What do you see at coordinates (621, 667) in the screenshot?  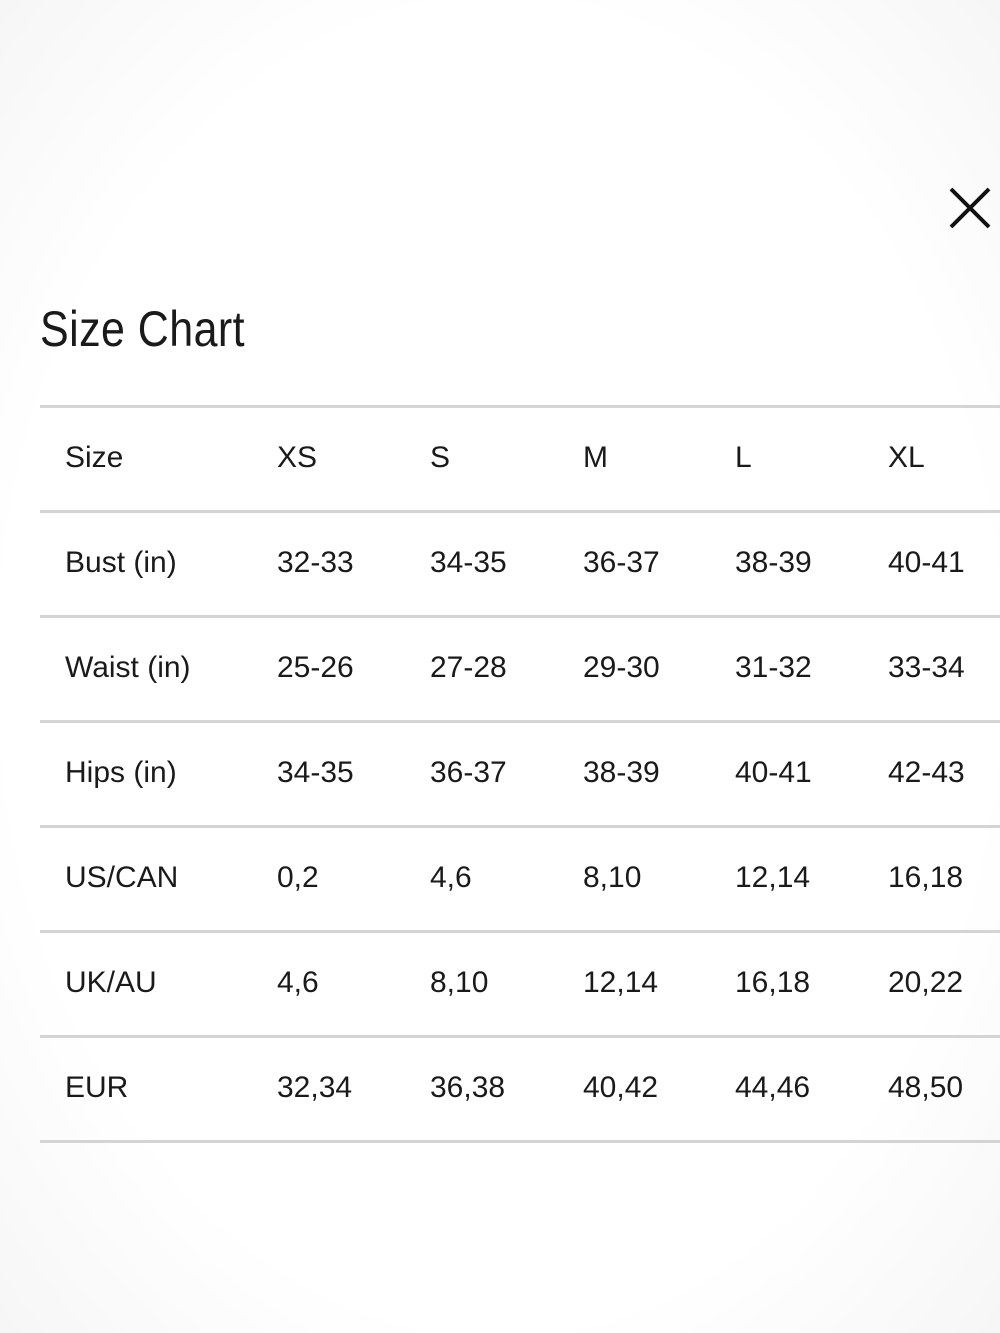 I see `table-cell: 29-30` at bounding box center [621, 667].